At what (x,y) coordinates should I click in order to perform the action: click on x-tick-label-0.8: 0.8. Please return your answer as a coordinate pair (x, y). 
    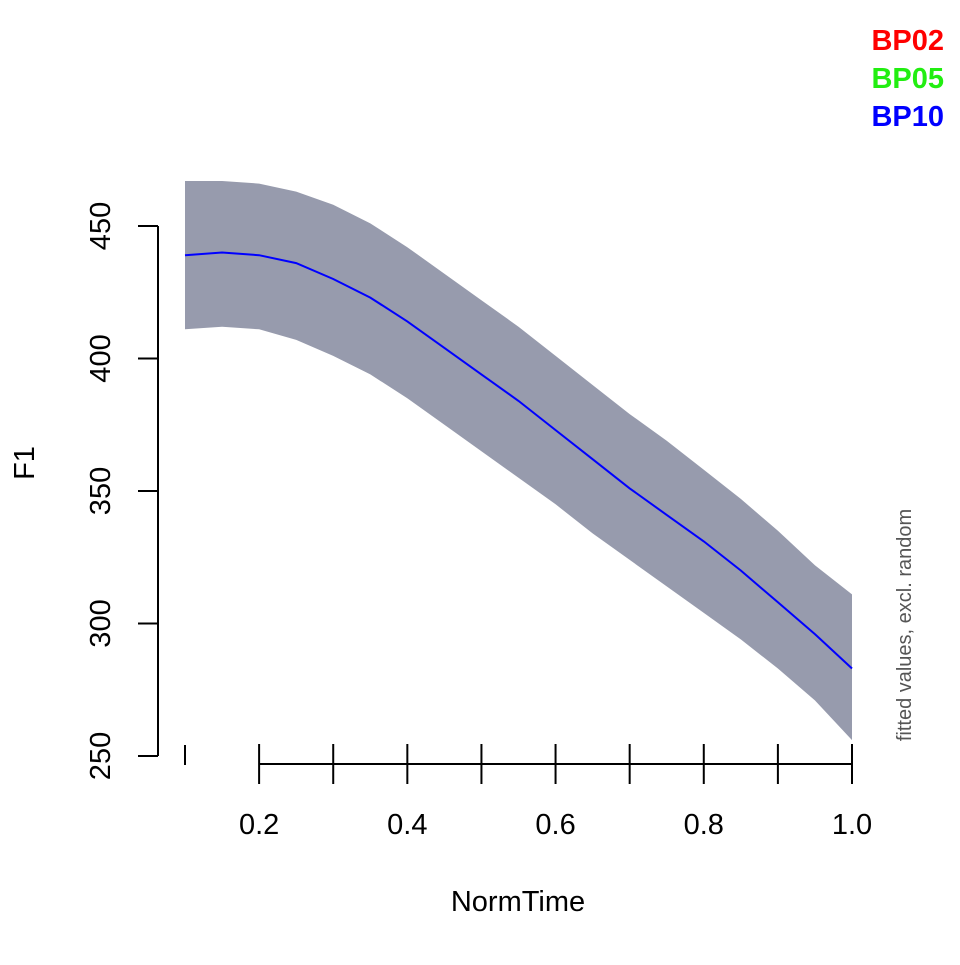
    Looking at the image, I should click on (704, 825).